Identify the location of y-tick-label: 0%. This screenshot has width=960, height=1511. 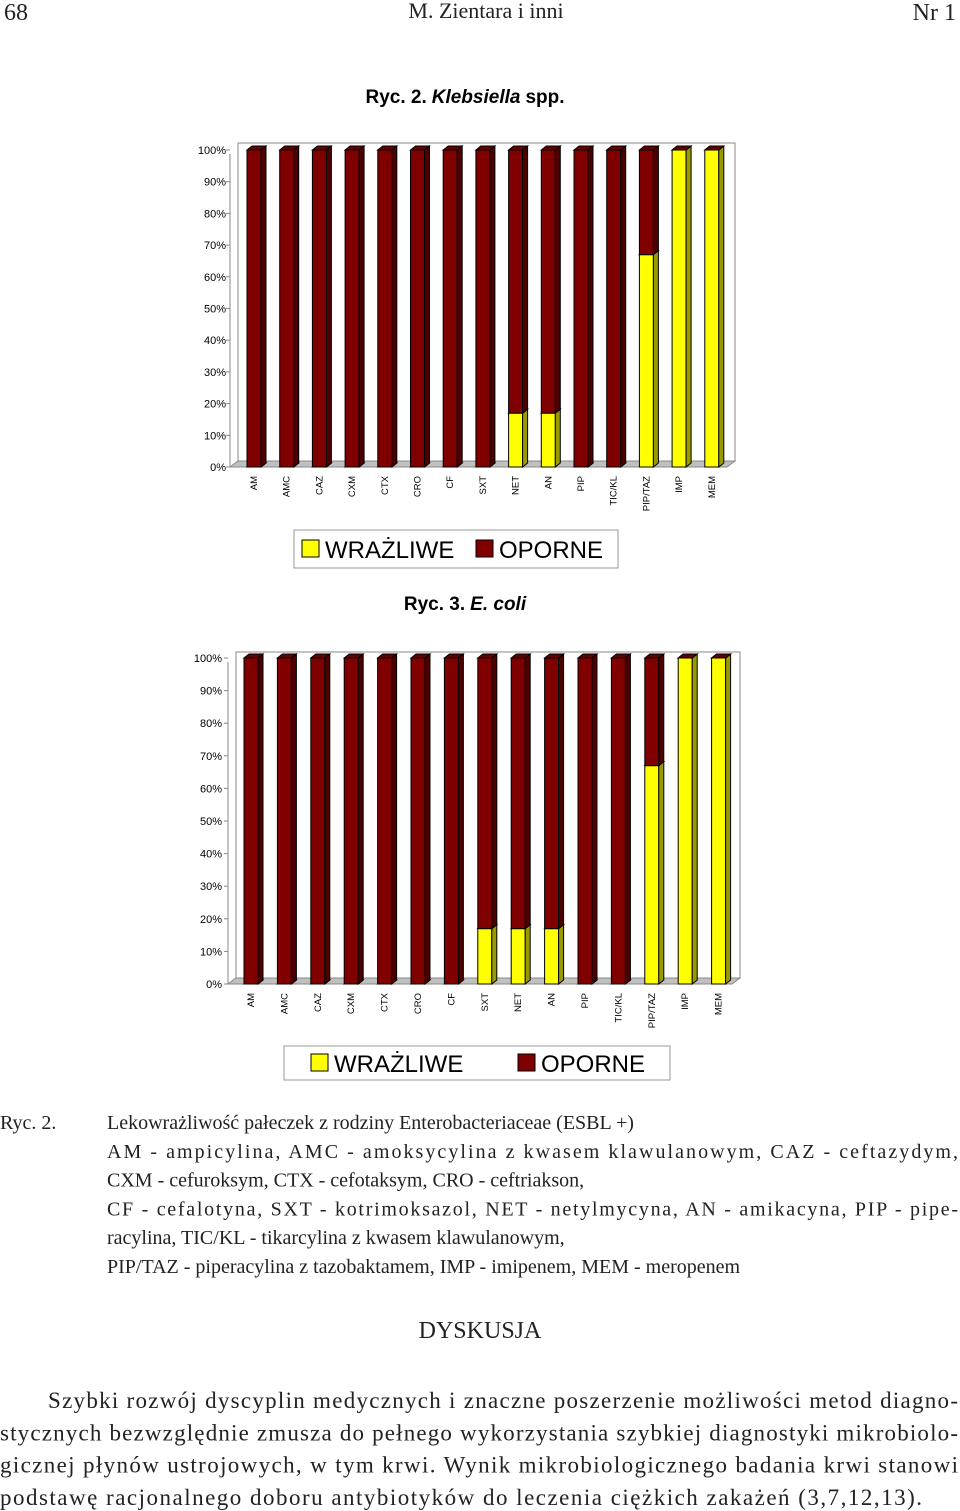
(214, 985).